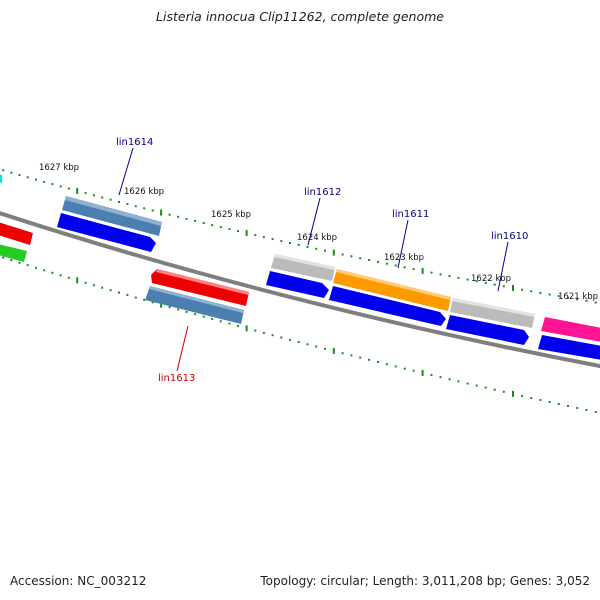 The width and height of the screenshot is (600, 600). I want to click on gene-lin1611-feature, so click(392, 290).